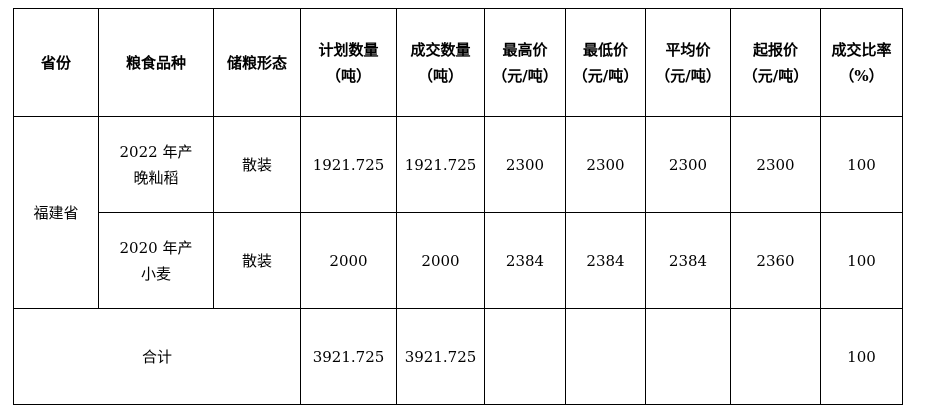 Image resolution: width=926 pixels, height=417 pixels. What do you see at coordinates (605, 62) in the screenshot?
I see `header-min: 最低价 （元/吨）` at bounding box center [605, 62].